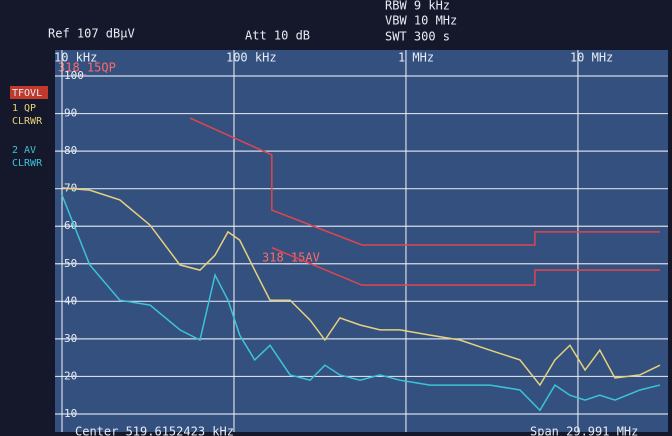 Image resolution: width=672 pixels, height=436 pixels. What do you see at coordinates (70, 300) in the screenshot?
I see `y-tick-label: 40` at bounding box center [70, 300].